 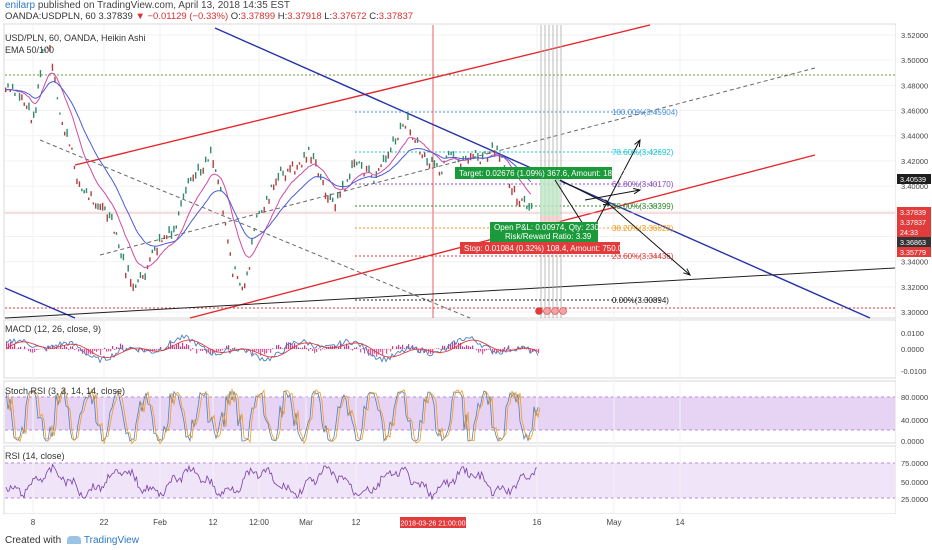 I want to click on price-tag-label: 3.35779, so click(x=913, y=252).